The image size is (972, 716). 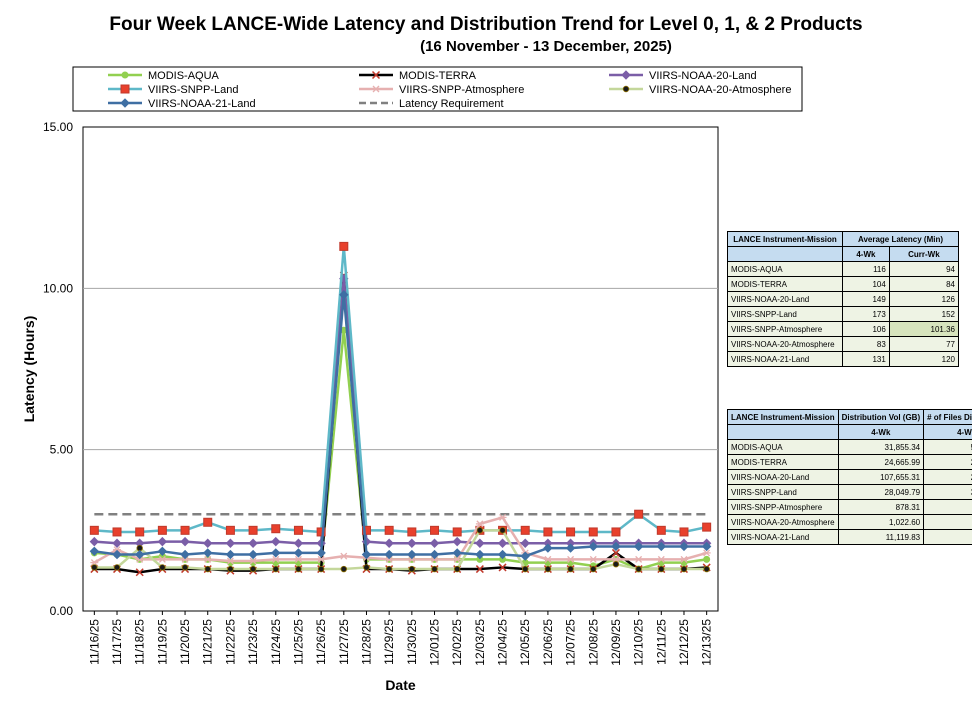 What do you see at coordinates (593, 642) in the screenshot?
I see `x-tick-label: 12/08/25` at bounding box center [593, 642].